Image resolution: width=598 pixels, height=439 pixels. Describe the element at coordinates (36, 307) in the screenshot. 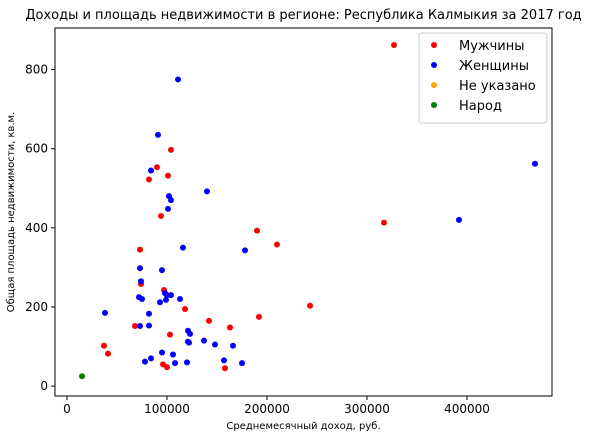

I see `y-tick-label: 200` at that location.